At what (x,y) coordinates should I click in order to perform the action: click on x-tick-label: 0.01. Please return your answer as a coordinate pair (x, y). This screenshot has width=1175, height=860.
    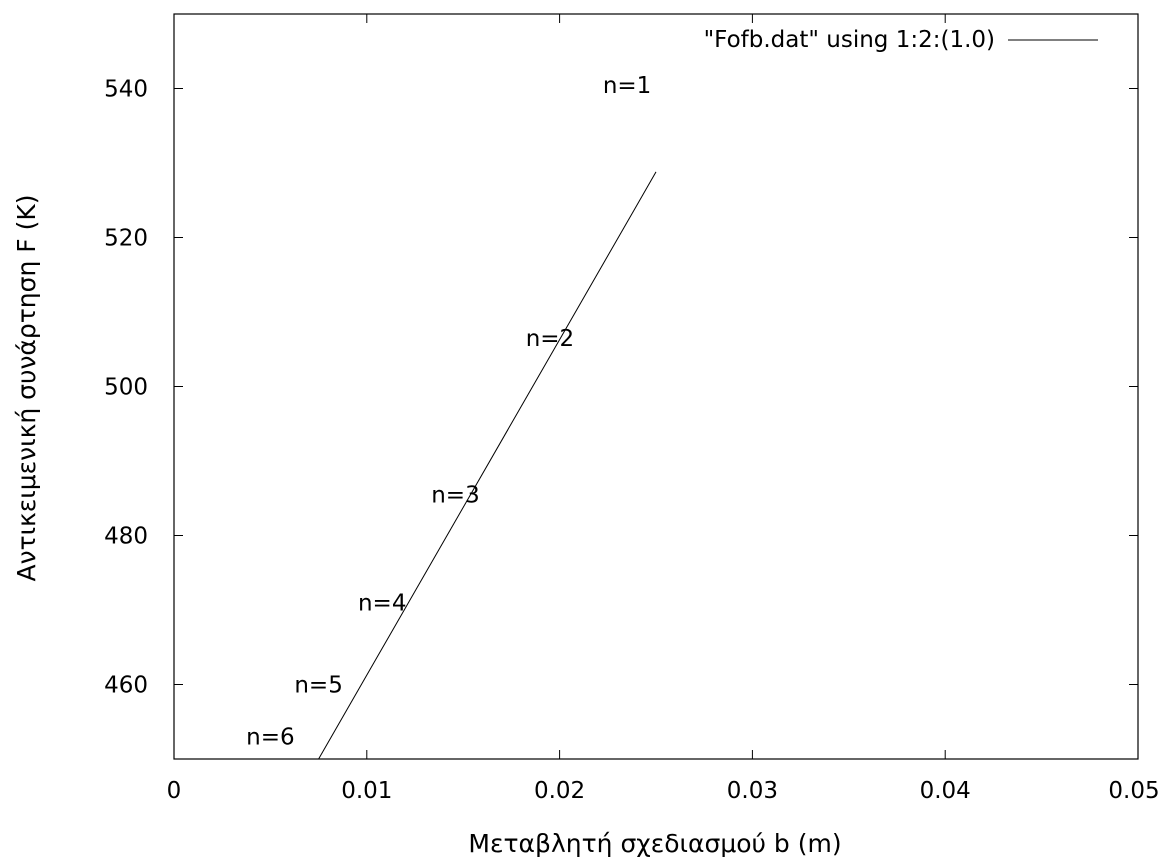
    Looking at the image, I should click on (366, 791).